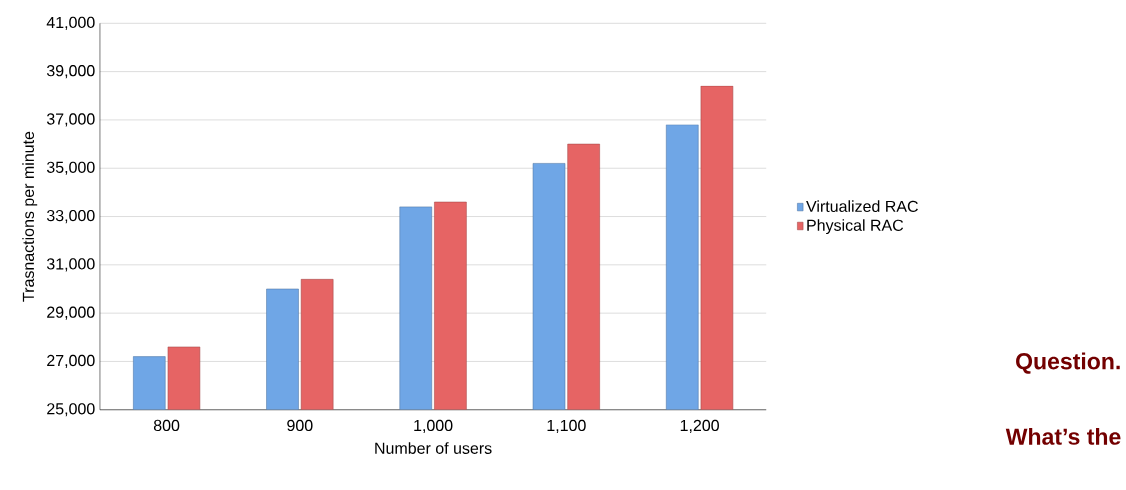 This screenshot has height=490, width=1126. I want to click on y-tick-label: 25,000, so click(71, 410).